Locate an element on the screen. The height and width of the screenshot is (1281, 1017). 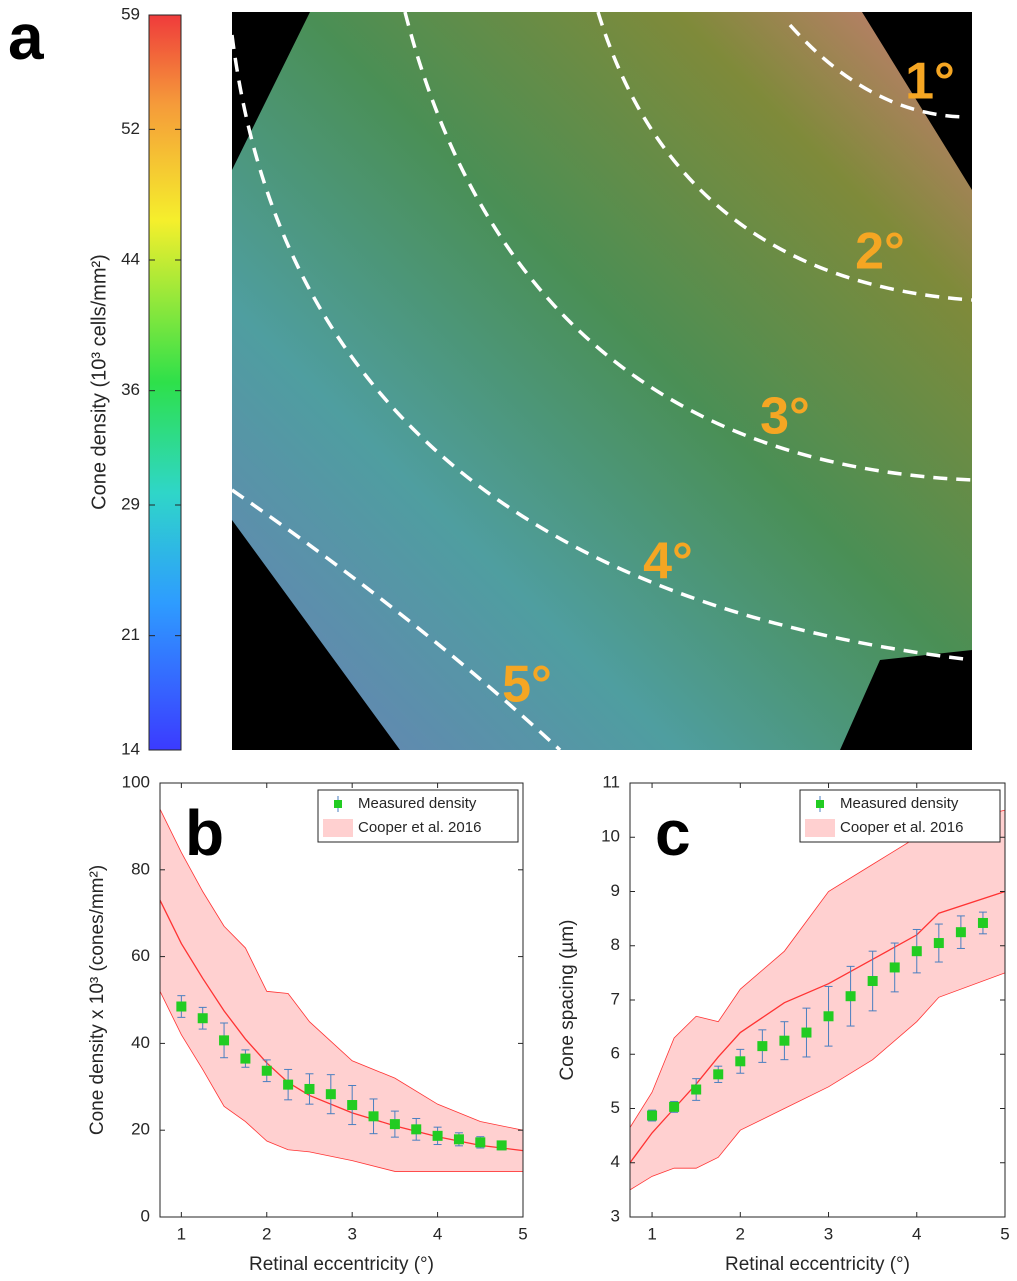
y-tick-label: 60 is located at coordinates (140, 955).